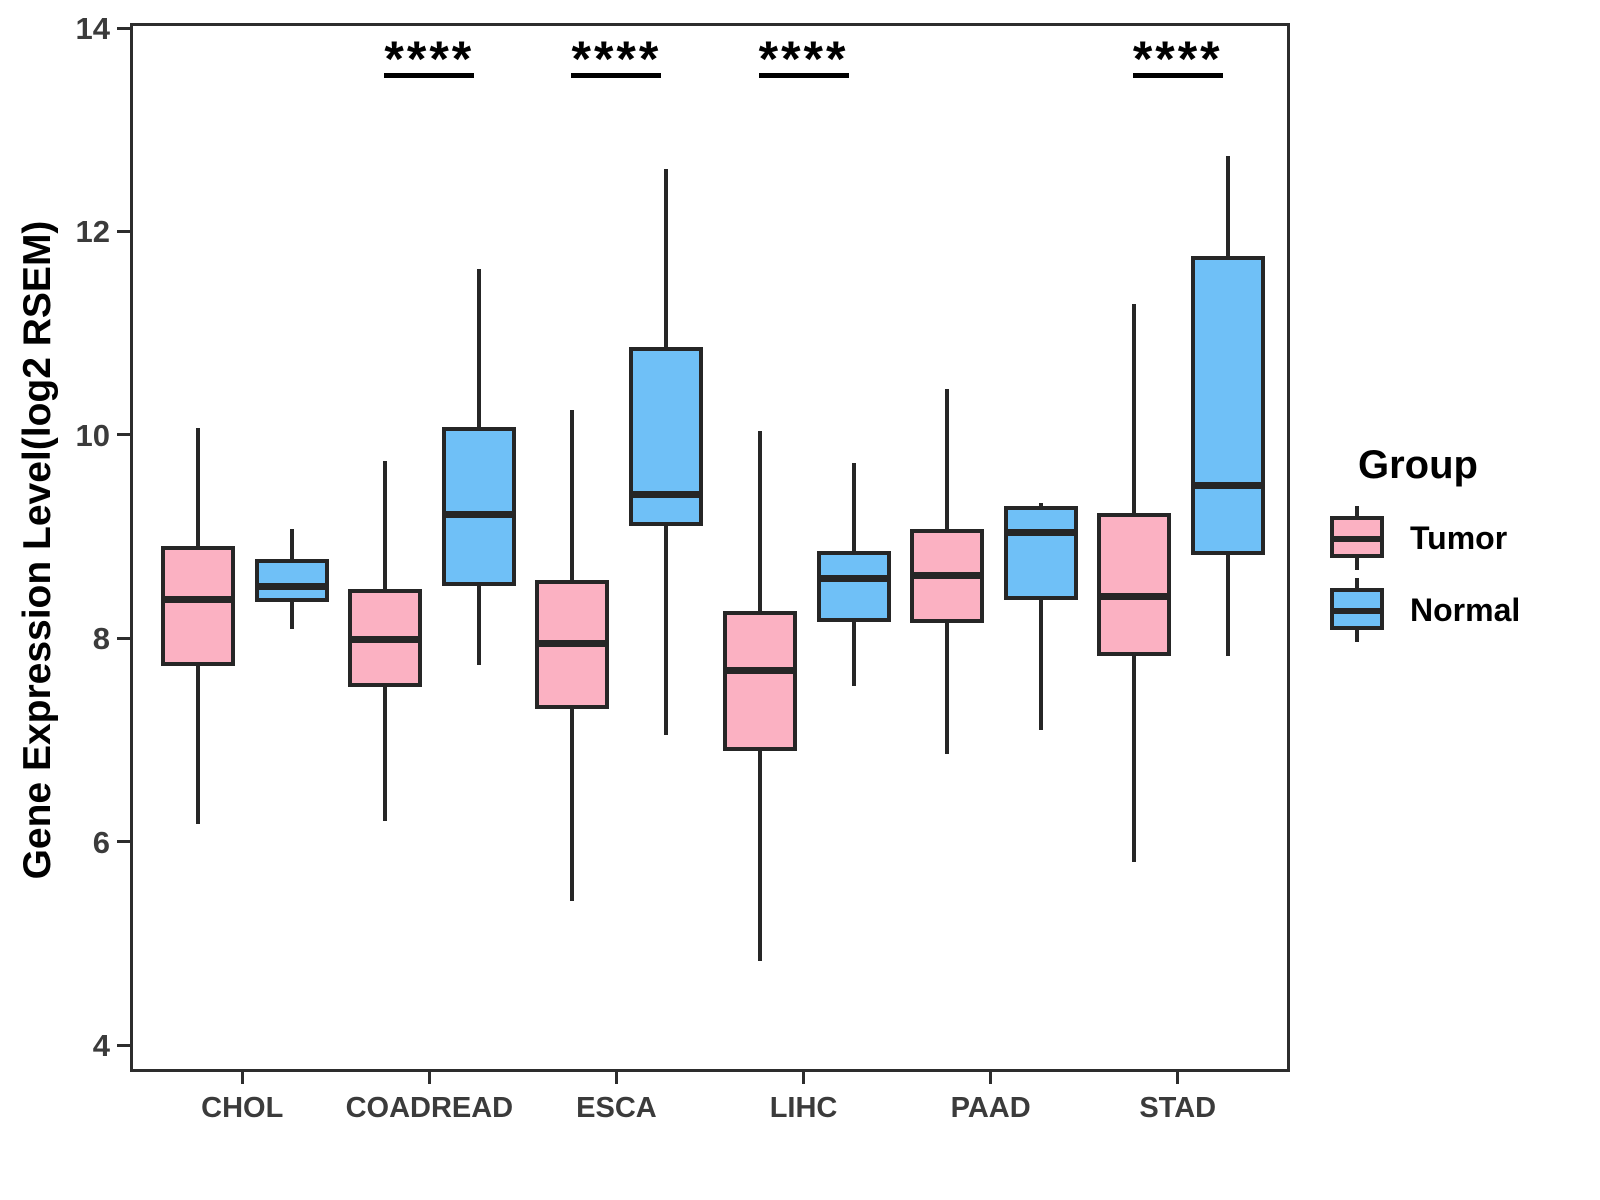 The height and width of the screenshot is (1200, 1600). What do you see at coordinates (616, 75) in the screenshot?
I see `significance-bar-ESCA` at bounding box center [616, 75].